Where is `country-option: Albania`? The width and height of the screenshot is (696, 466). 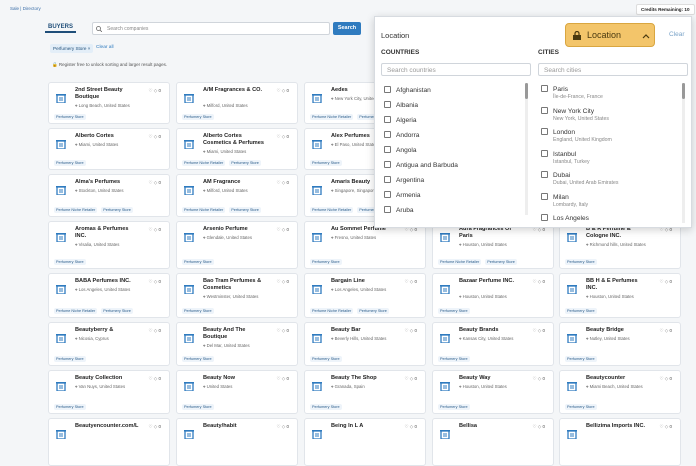 country-option: Albania is located at coordinates (401, 105).